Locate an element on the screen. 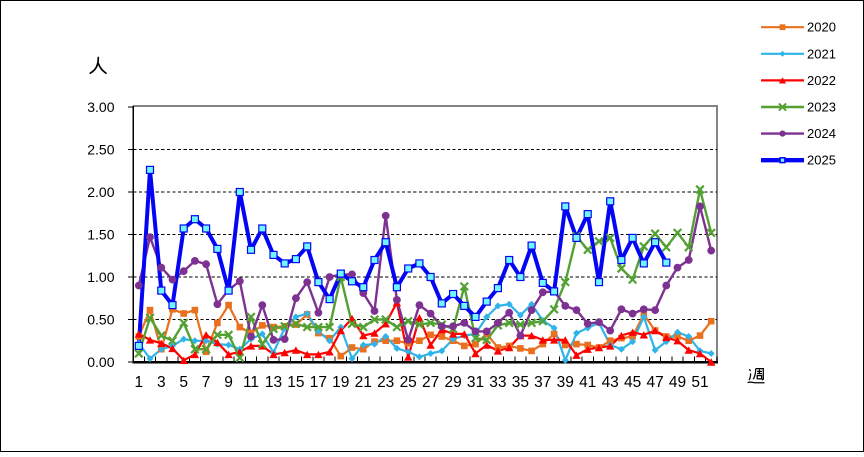 This screenshot has width=864, height=457. svg-text: 2.50 is located at coordinates (100, 150).